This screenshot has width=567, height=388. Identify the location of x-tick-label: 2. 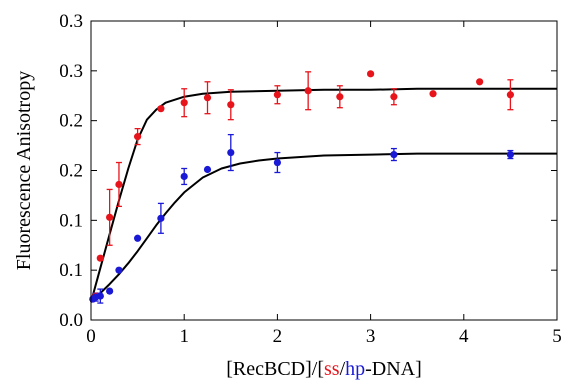
(278, 336).